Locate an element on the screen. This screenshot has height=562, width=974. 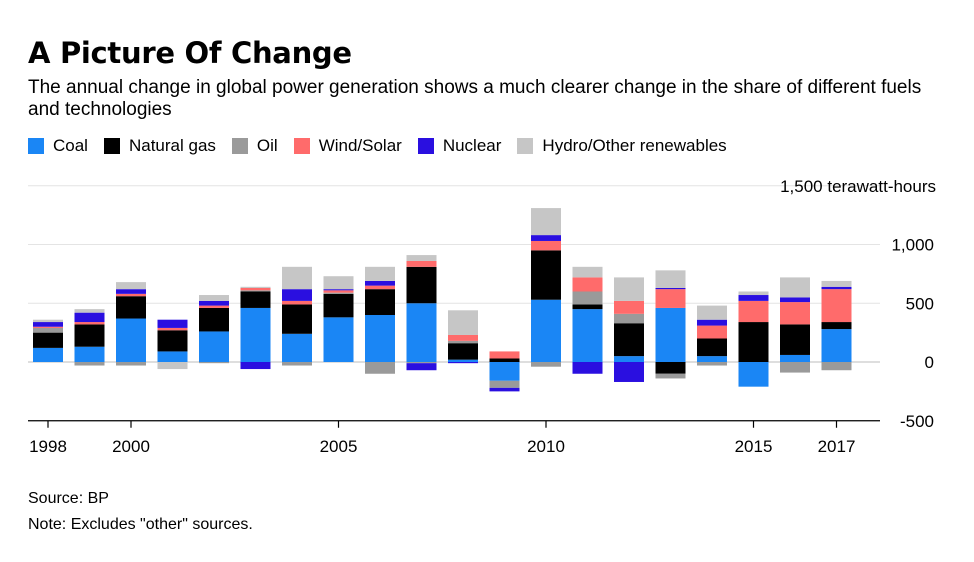
legend-swatch-oil is located at coordinates (239, 146).